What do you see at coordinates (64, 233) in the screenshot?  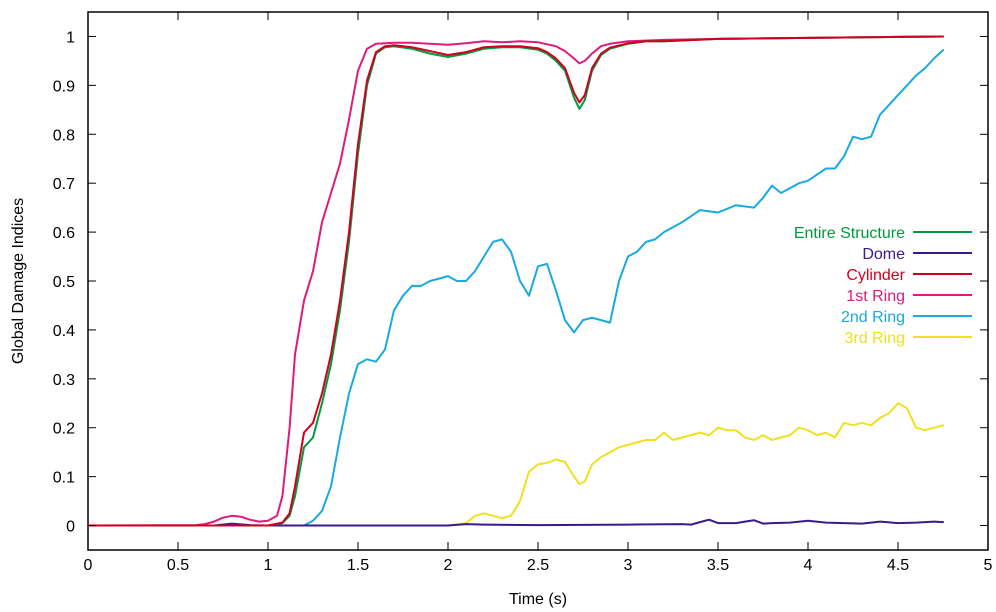 I see `y-tick-label: 0.6` at bounding box center [64, 233].